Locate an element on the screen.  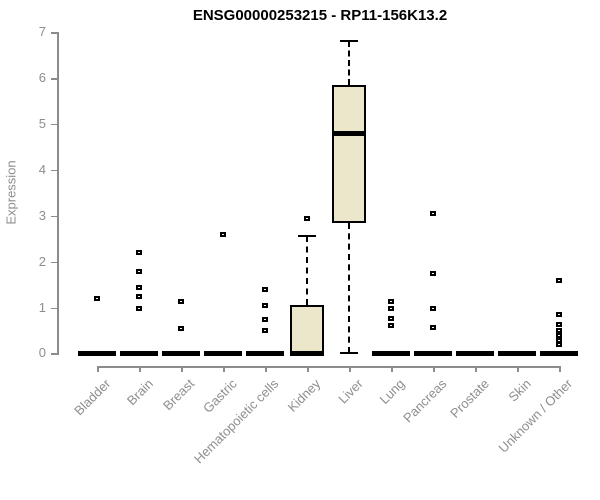
lower-whisker-cap is located at coordinates (349, 353).